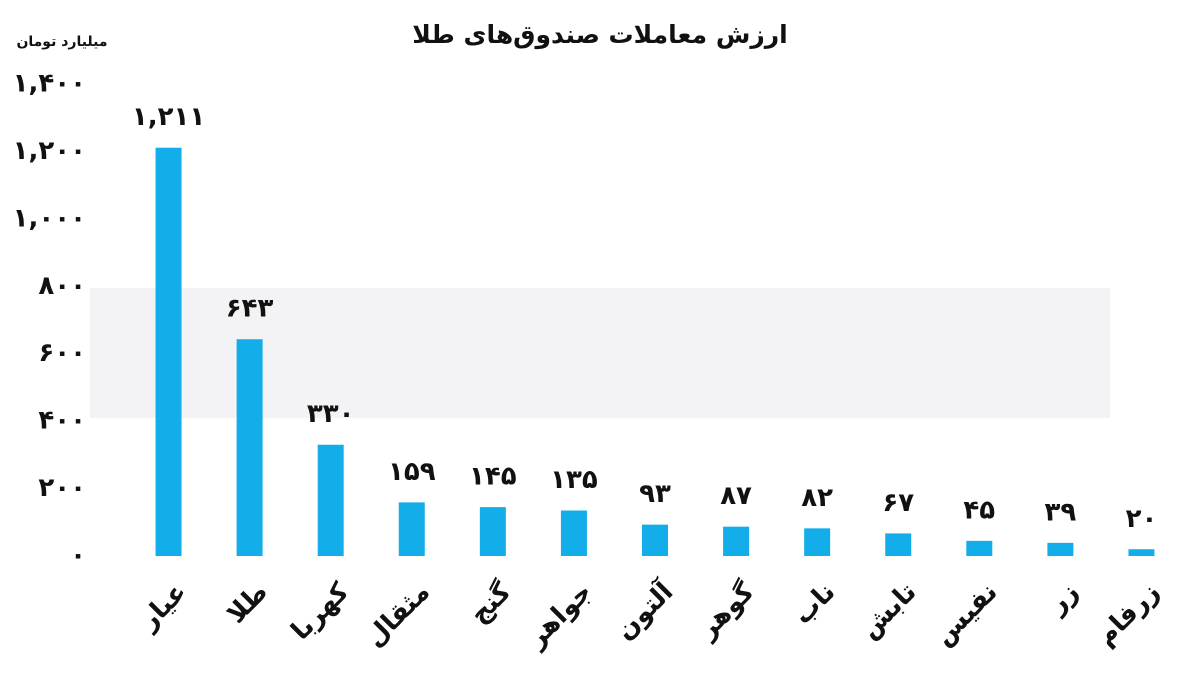  Describe the element at coordinates (247, 603) in the screenshot. I see `x-tick-label: طلا` at that location.